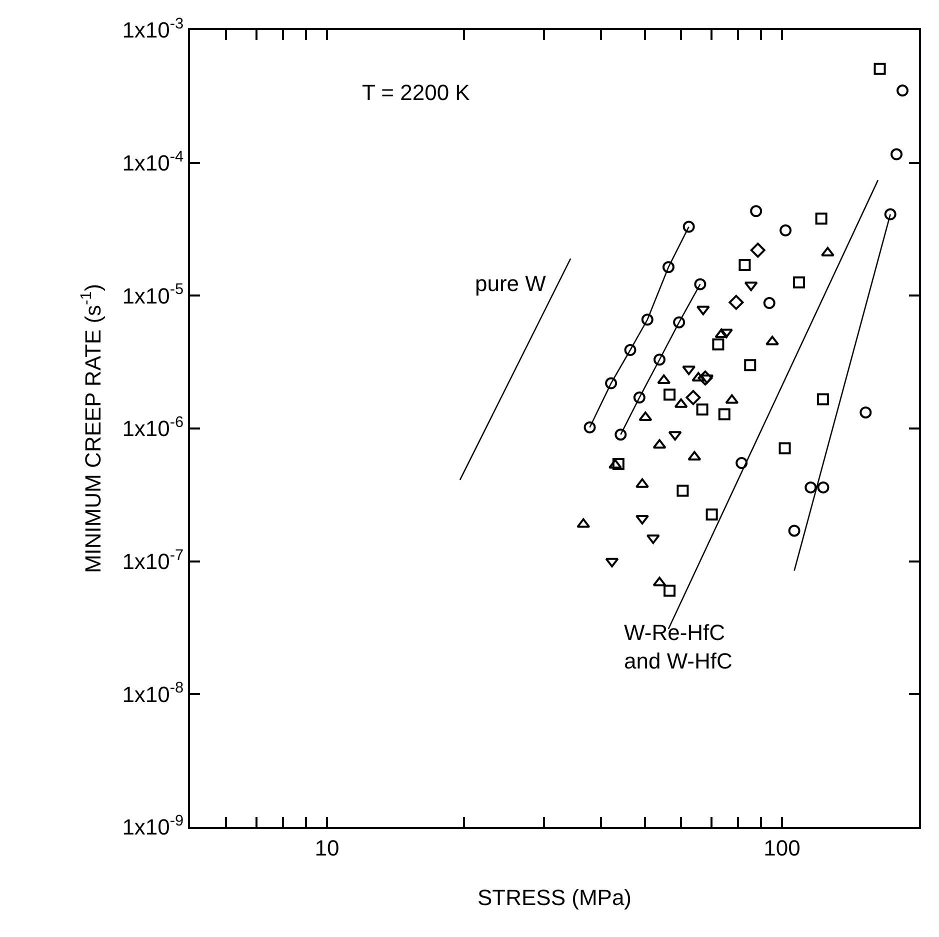  What do you see at coordinates (327, 847) in the screenshot?
I see `x-tick-label: 10` at bounding box center [327, 847].